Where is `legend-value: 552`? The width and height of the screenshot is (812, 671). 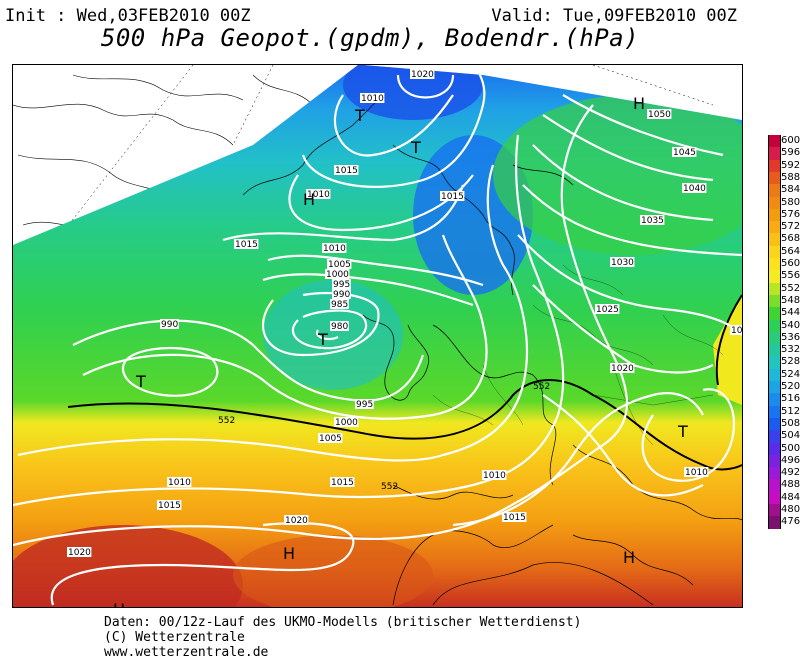 legend-value: 552 is located at coordinates (791, 288).